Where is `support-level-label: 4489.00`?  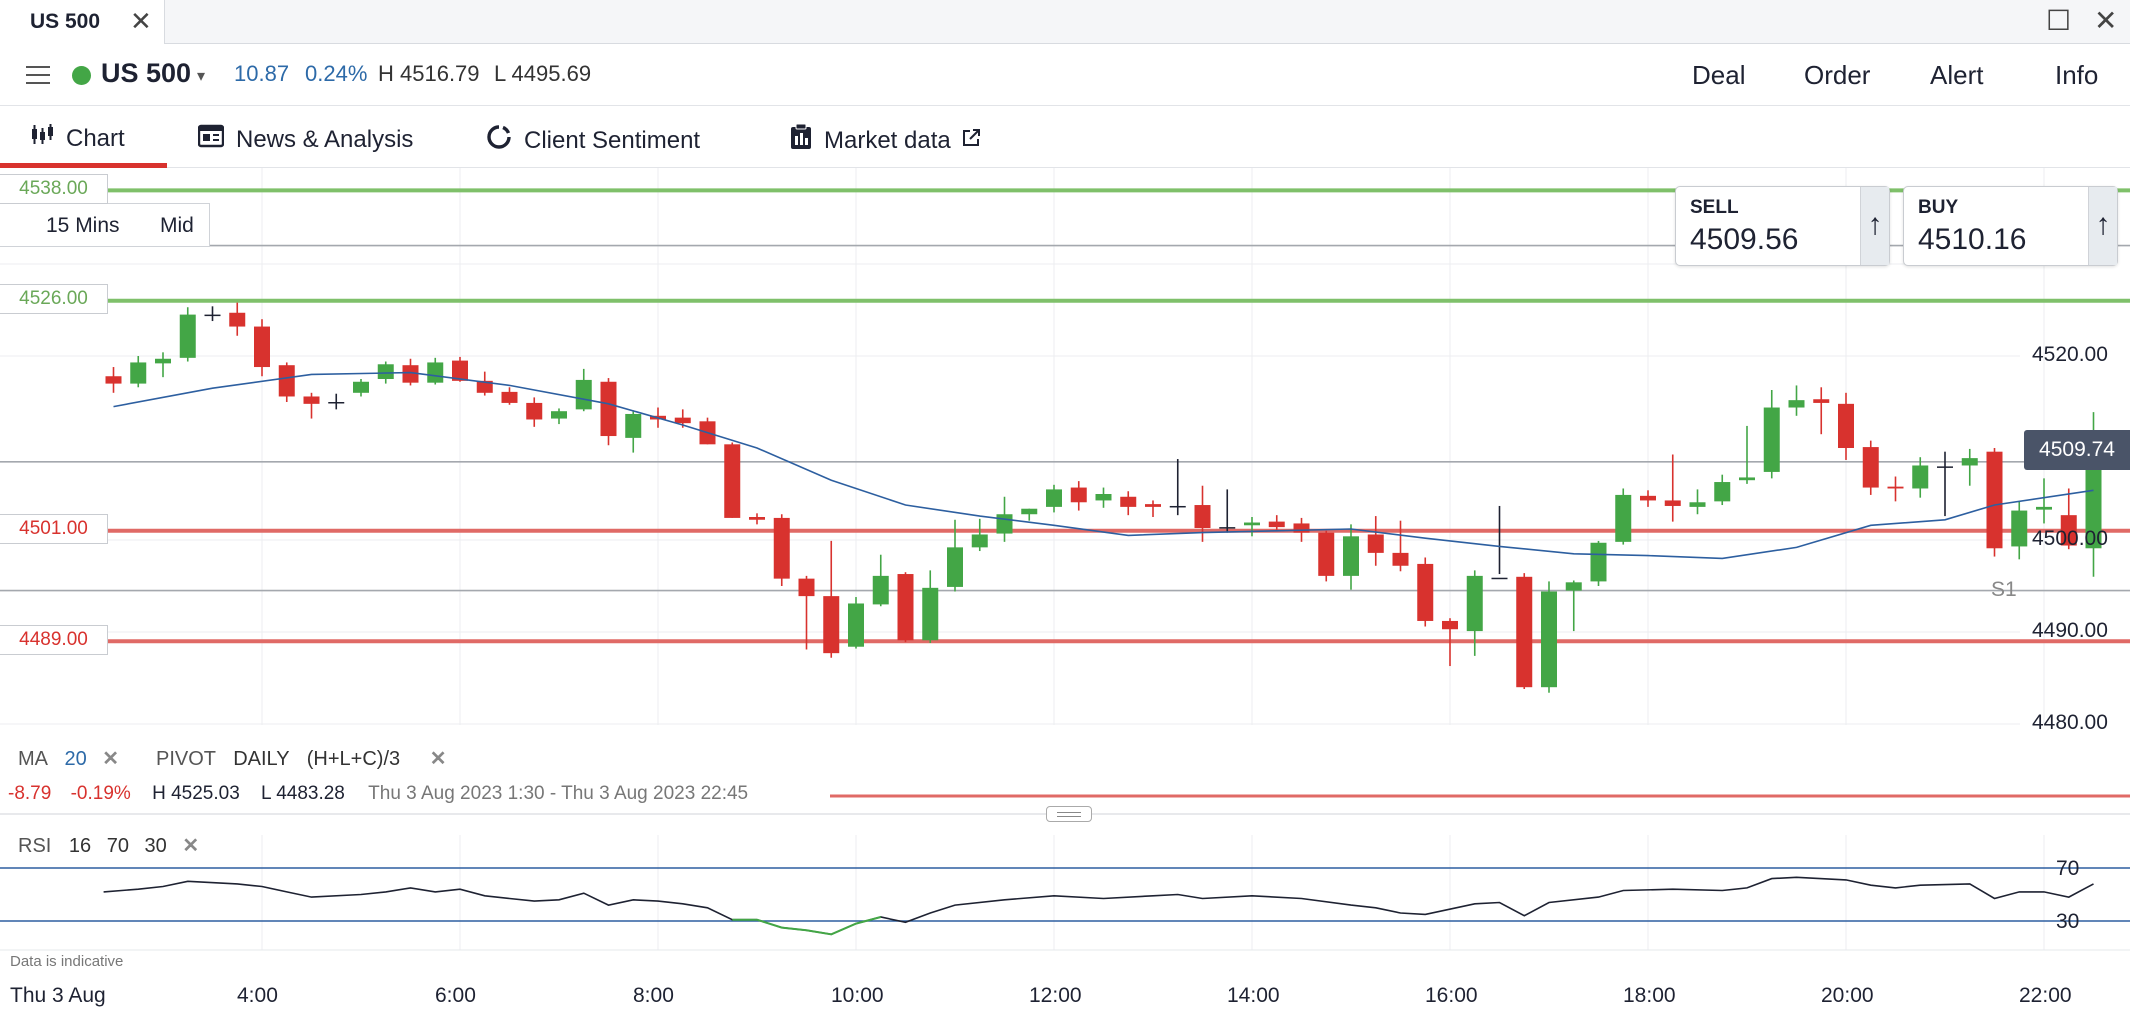 support-level-label: 4489.00 is located at coordinates (54, 640).